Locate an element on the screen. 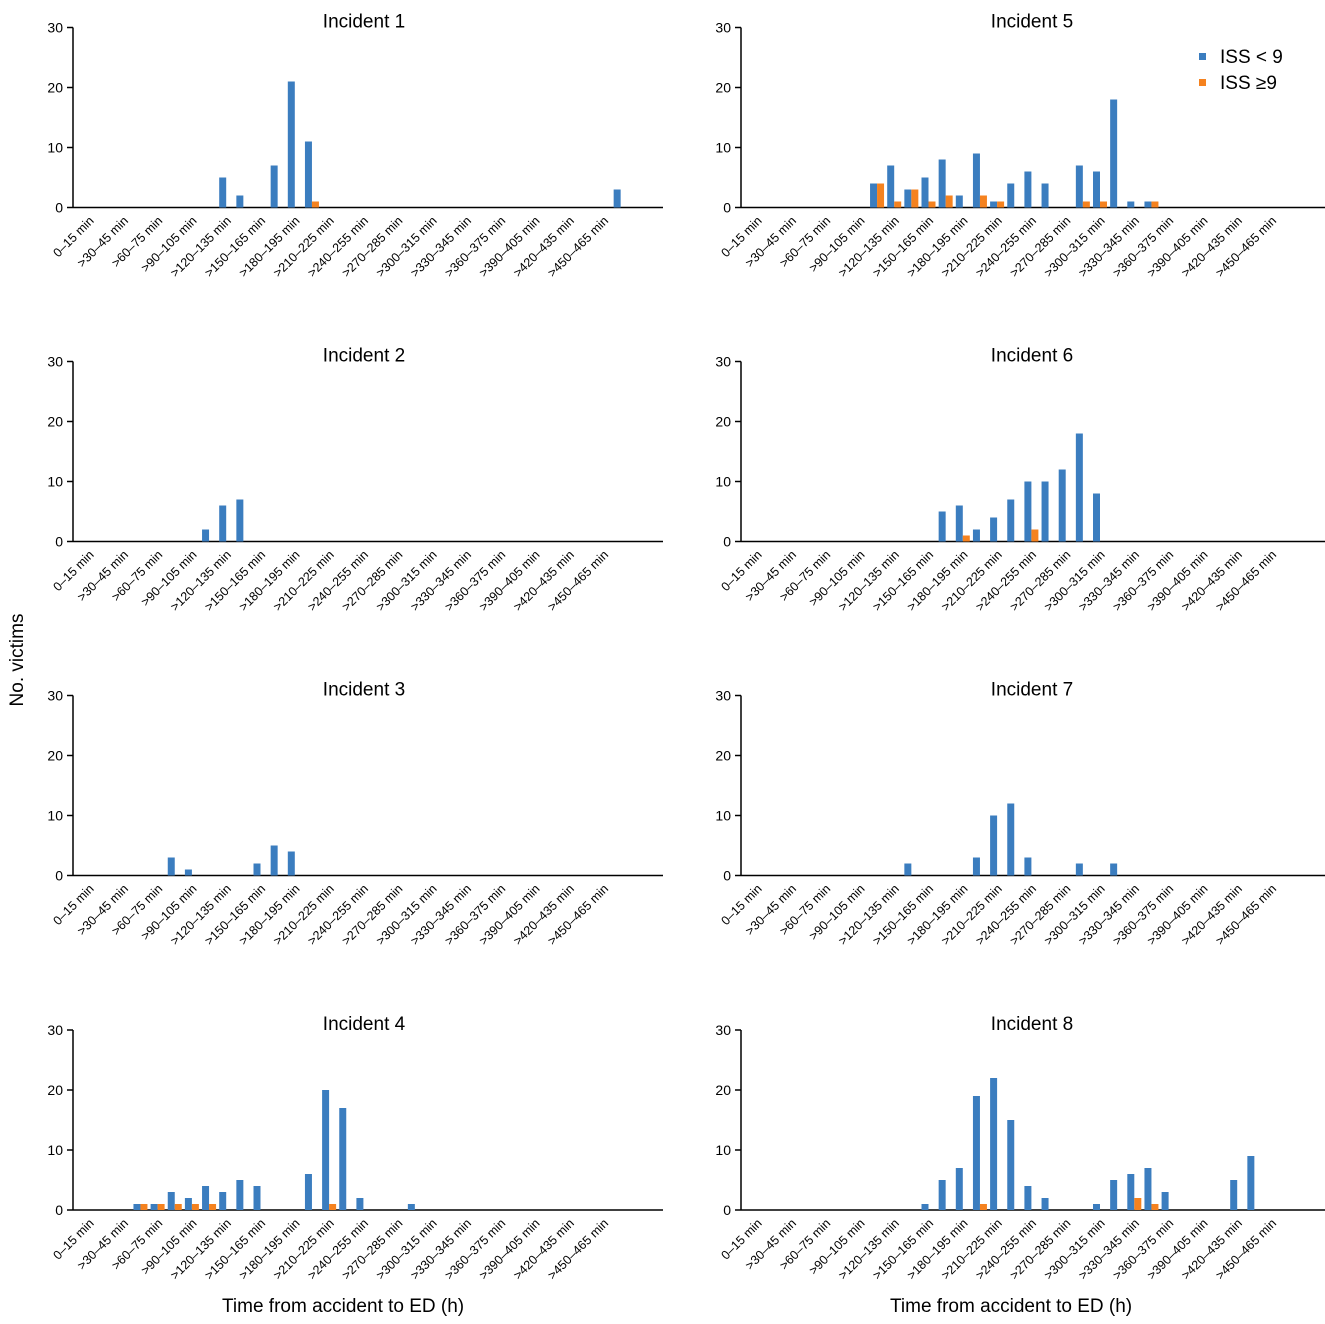 The width and height of the screenshot is (1325, 1324). panel-title: Incident 4 is located at coordinates (364, 1024).